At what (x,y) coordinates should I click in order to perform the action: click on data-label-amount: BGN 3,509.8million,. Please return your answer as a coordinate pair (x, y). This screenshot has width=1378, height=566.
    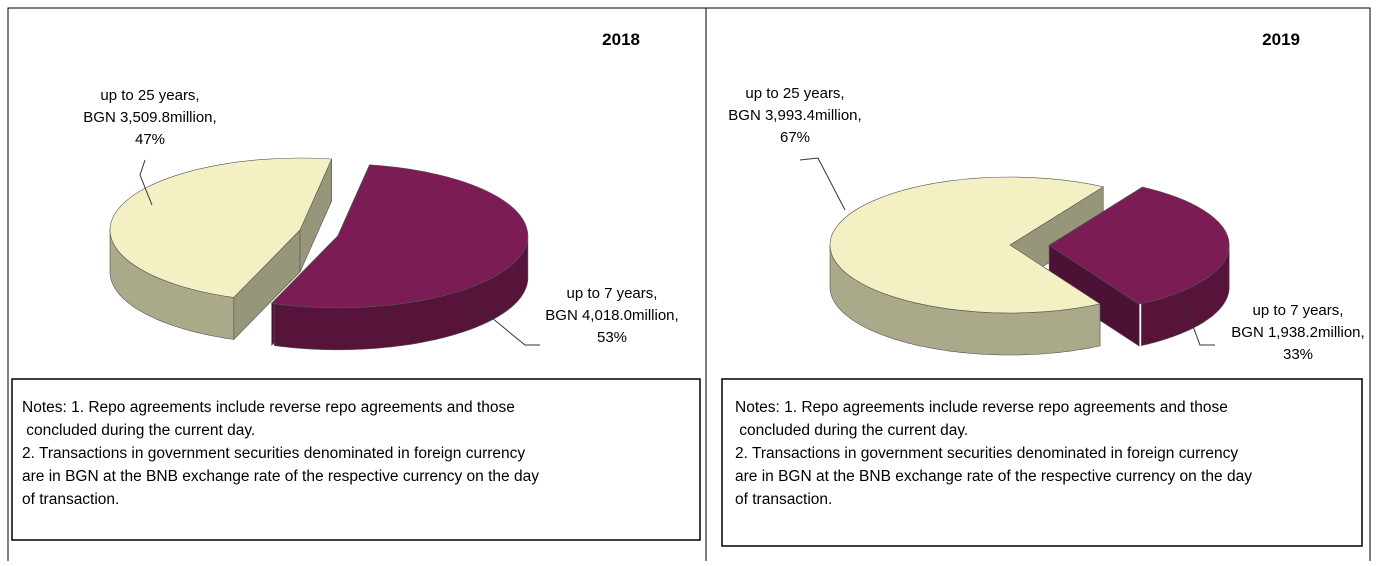
    Looking at the image, I should click on (149, 117).